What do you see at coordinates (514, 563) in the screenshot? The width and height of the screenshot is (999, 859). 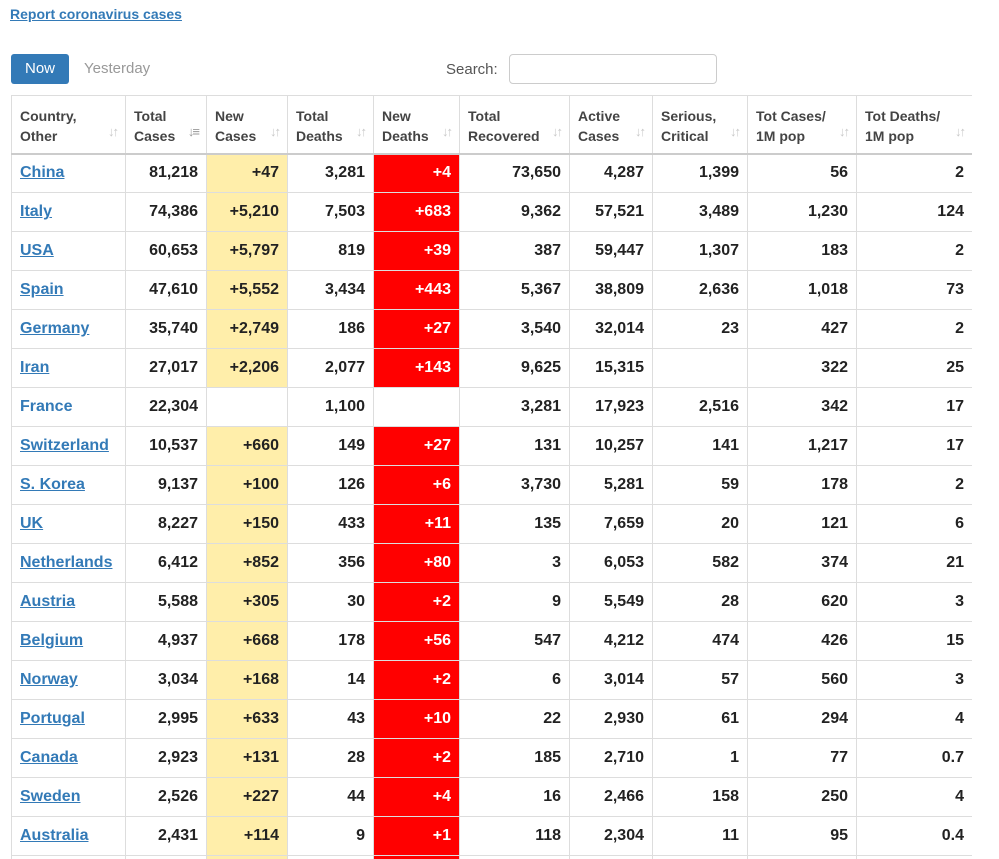 I see `cell-total-recovered: 3` at bounding box center [514, 563].